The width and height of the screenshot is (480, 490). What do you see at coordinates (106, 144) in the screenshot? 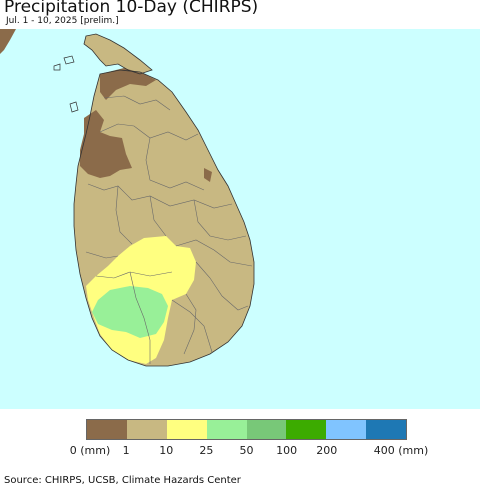
I see `very-dry-area-west` at bounding box center [106, 144].